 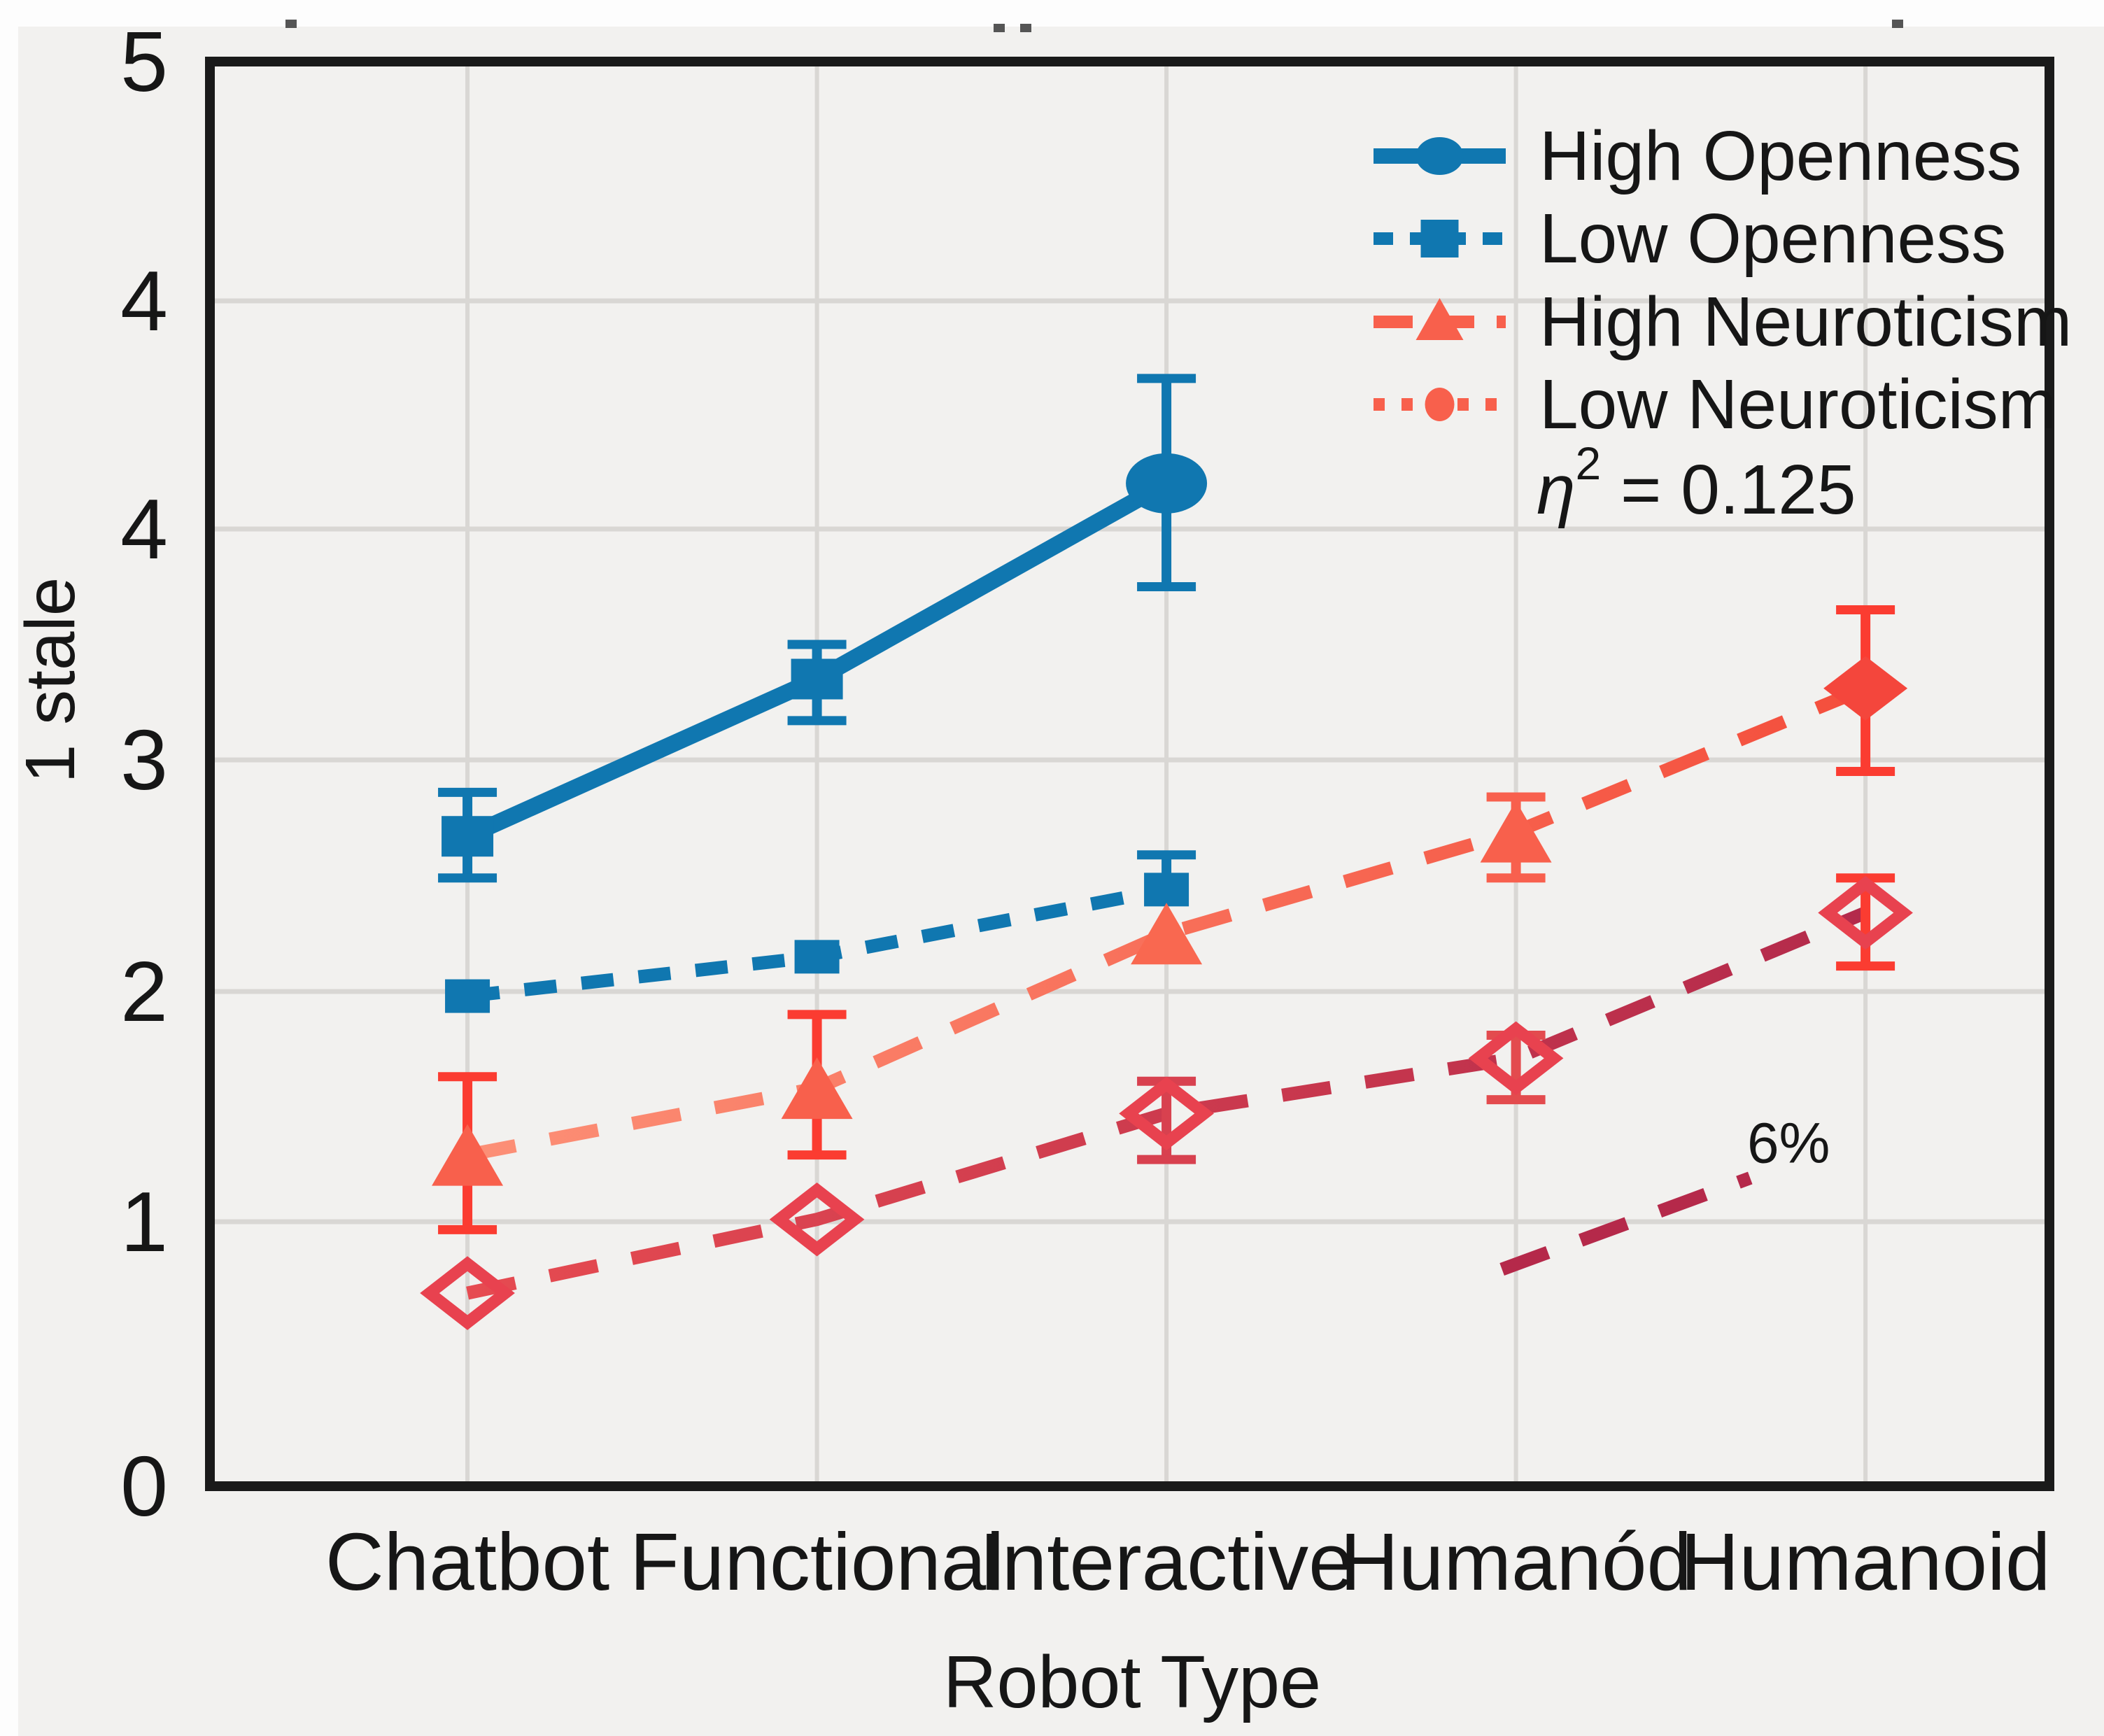 What do you see at coordinates (1797, 405) in the screenshot?
I see `legend-label: Low Neuroticism` at bounding box center [1797, 405].